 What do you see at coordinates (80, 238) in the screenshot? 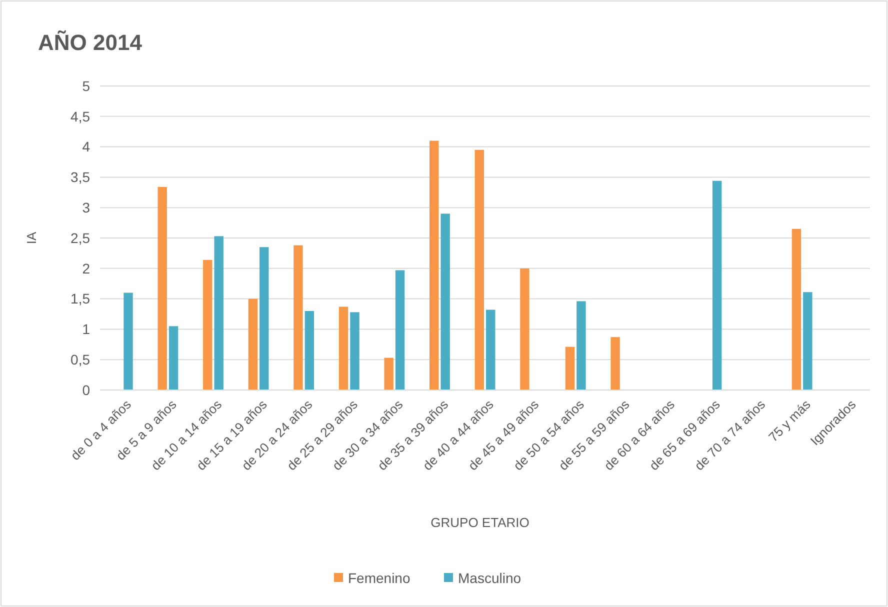
I see `y-tick-label: 2,5` at bounding box center [80, 238].